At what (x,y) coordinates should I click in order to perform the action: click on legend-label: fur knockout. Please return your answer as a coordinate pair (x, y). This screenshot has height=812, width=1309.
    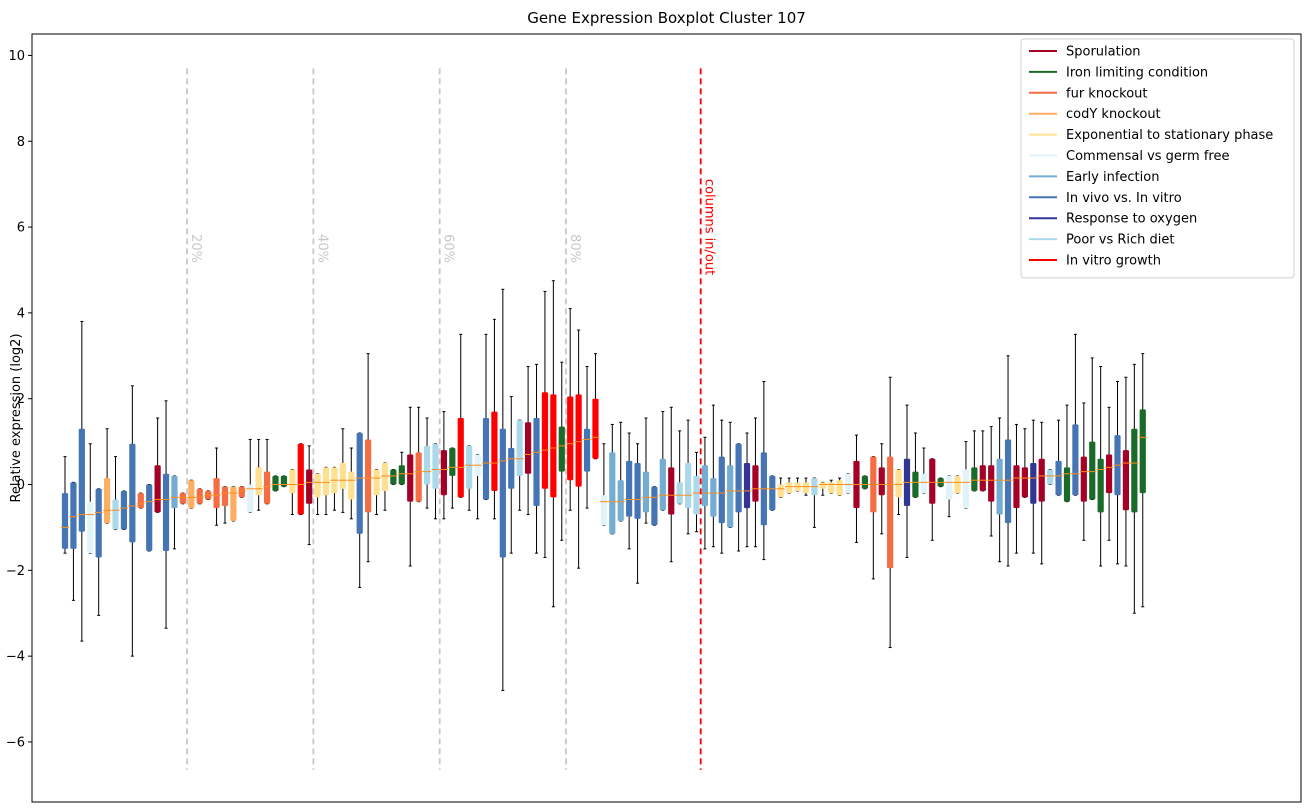
    Looking at the image, I should click on (1107, 93).